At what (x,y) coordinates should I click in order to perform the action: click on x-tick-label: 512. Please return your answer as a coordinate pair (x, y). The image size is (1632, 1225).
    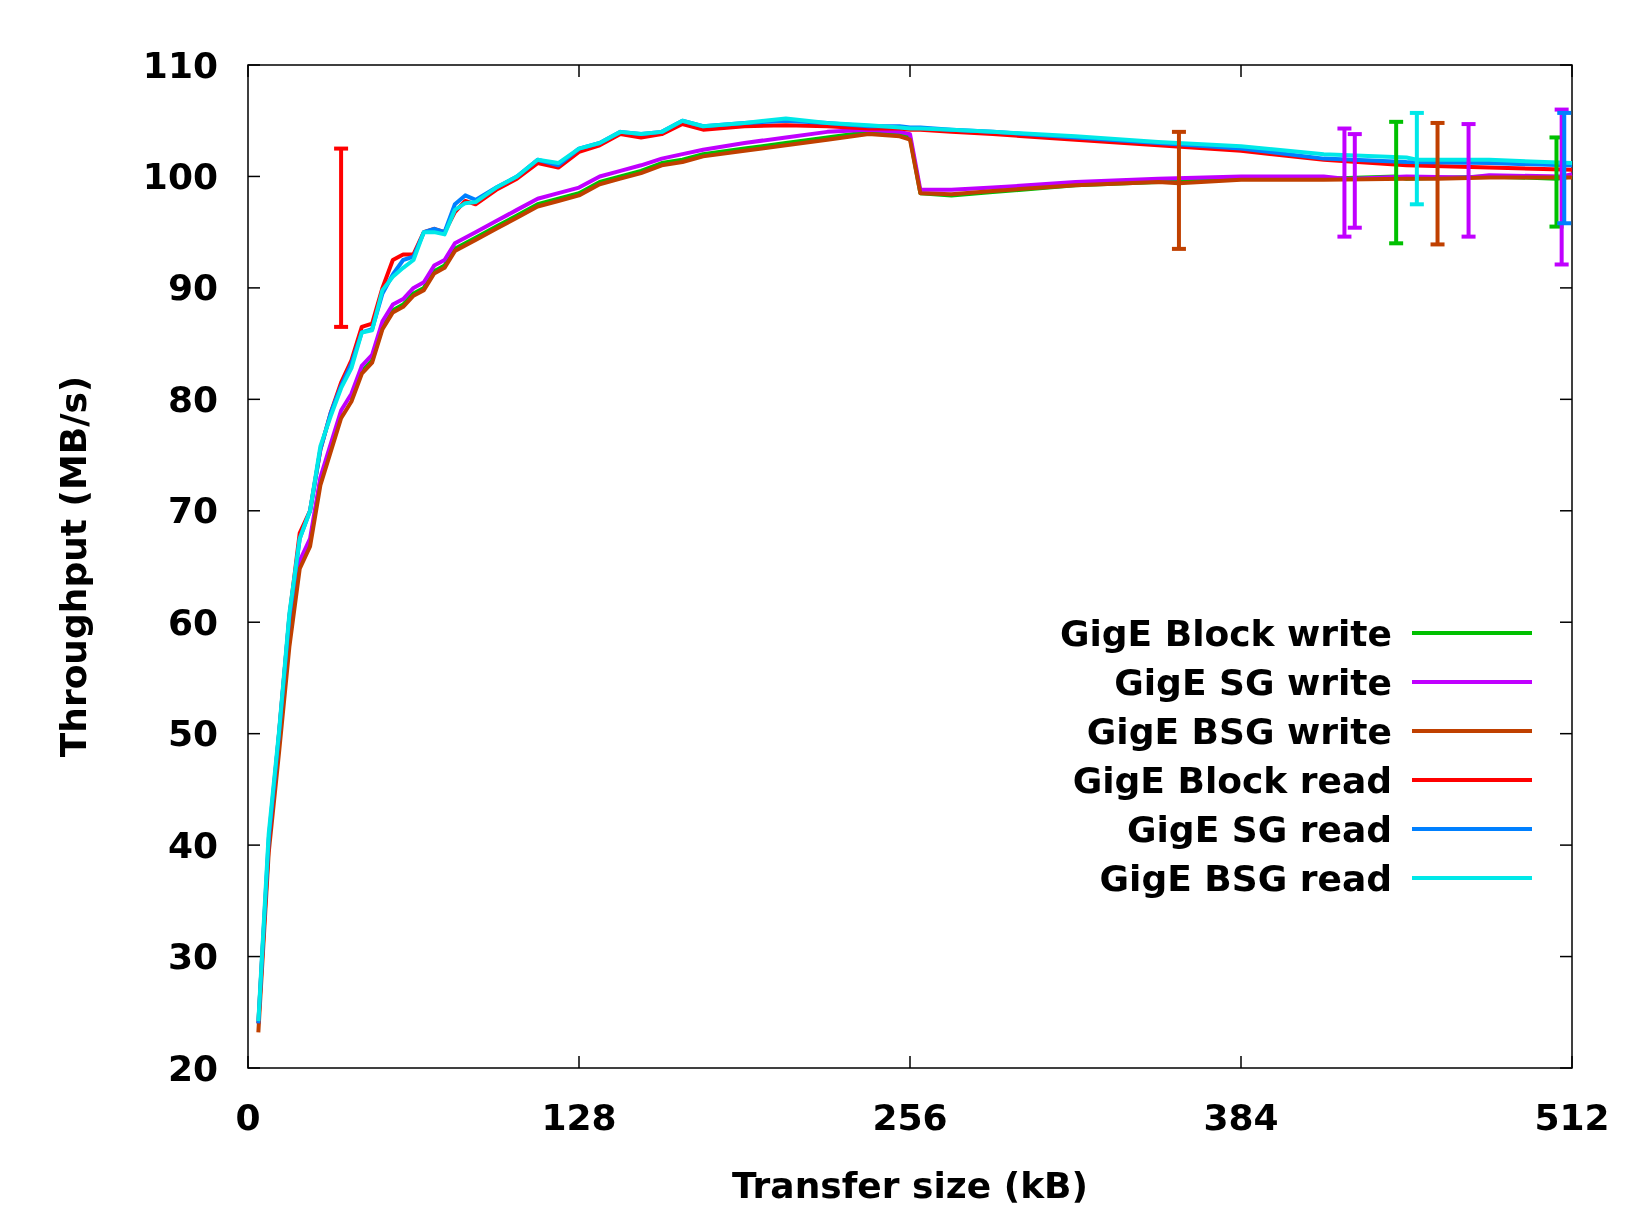
    Looking at the image, I should click on (1572, 1117).